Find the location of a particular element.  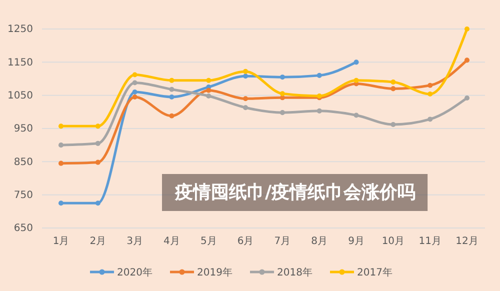

x-tick-label: 12月 is located at coordinates (467, 242).